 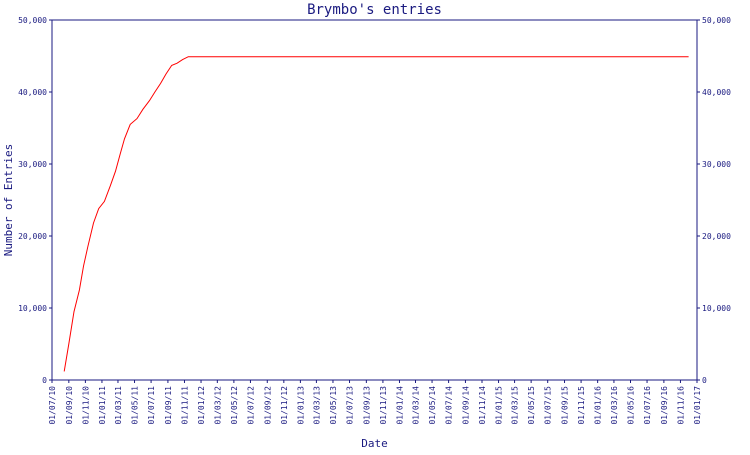 What do you see at coordinates (135, 405) in the screenshot?
I see `x-tick-label: 01/05/11` at bounding box center [135, 405].